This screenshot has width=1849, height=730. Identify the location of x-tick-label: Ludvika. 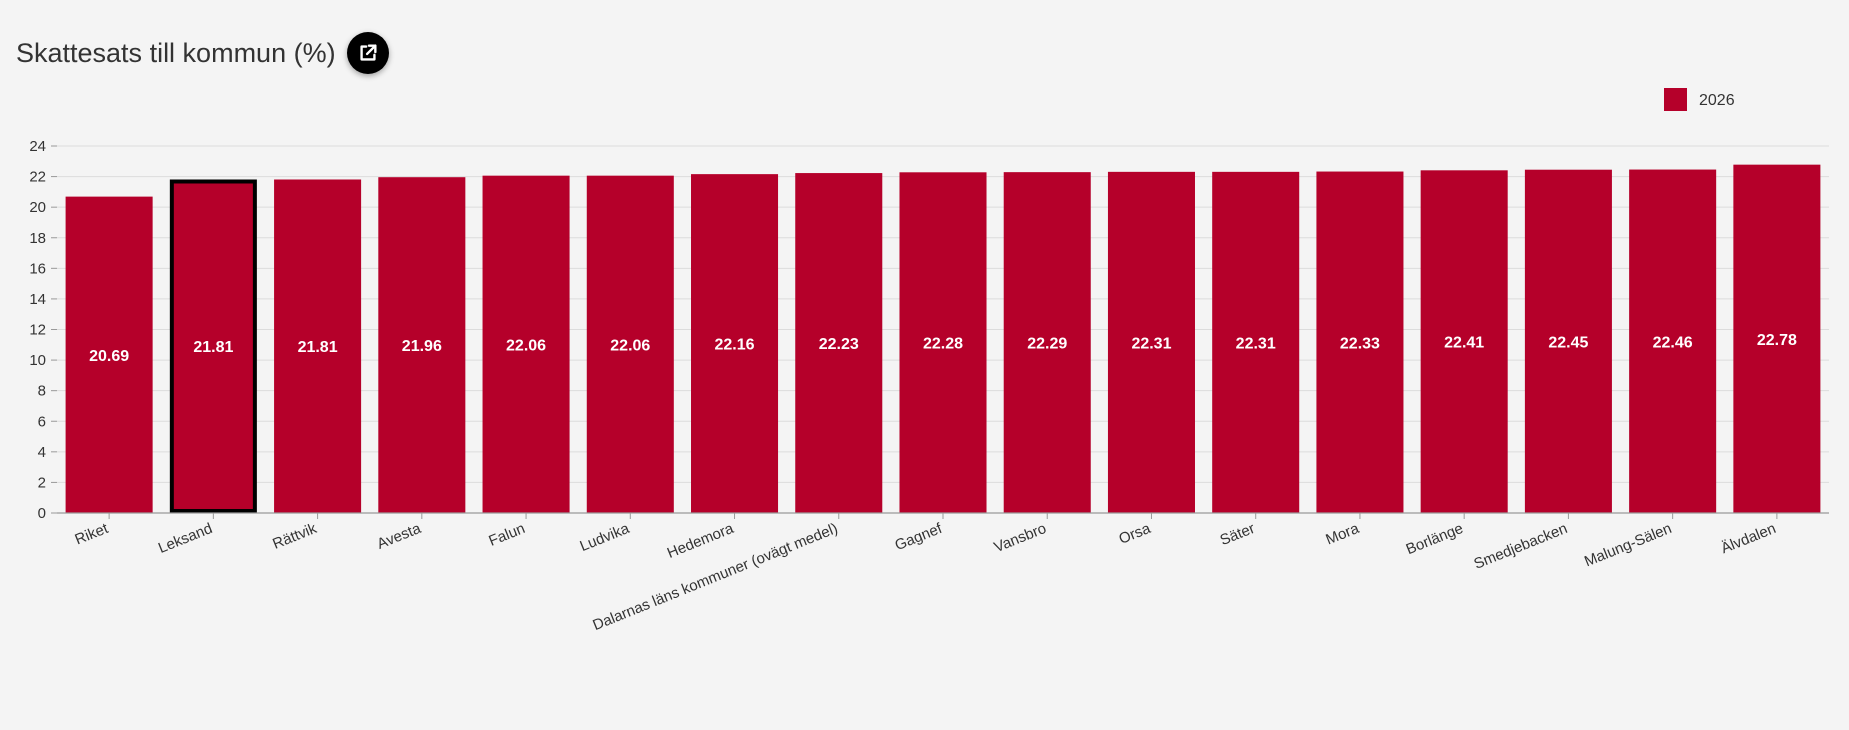
(604, 537).